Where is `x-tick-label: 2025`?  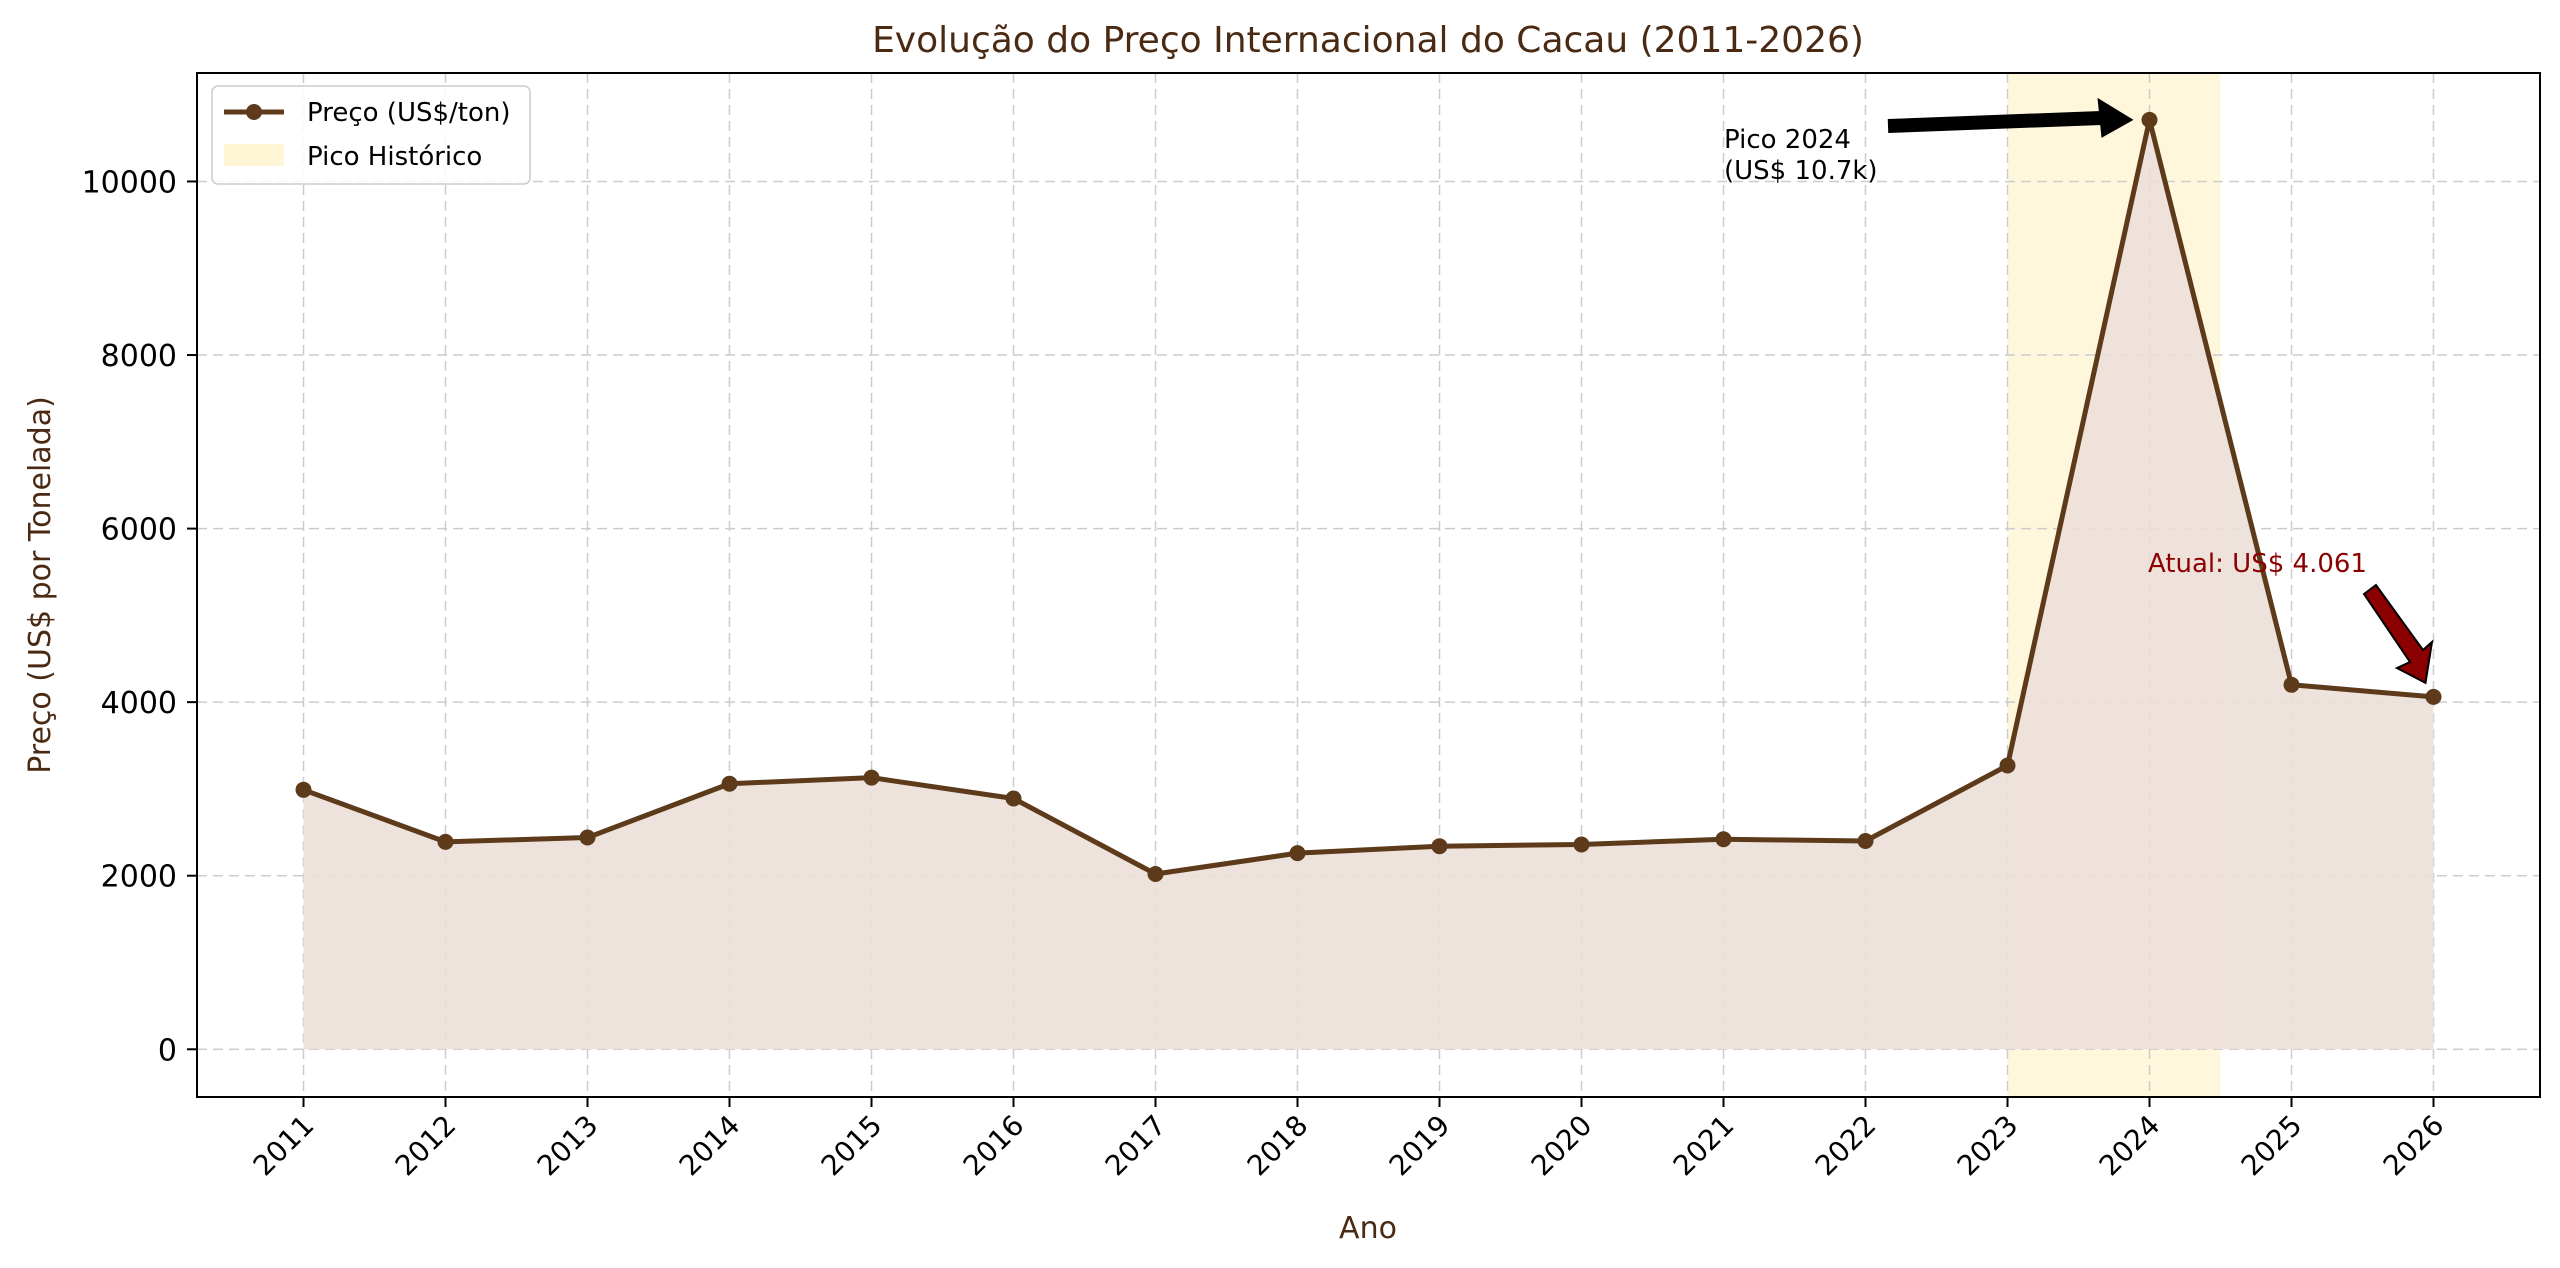
x-tick-label: 2025 is located at coordinates (2272, 1146).